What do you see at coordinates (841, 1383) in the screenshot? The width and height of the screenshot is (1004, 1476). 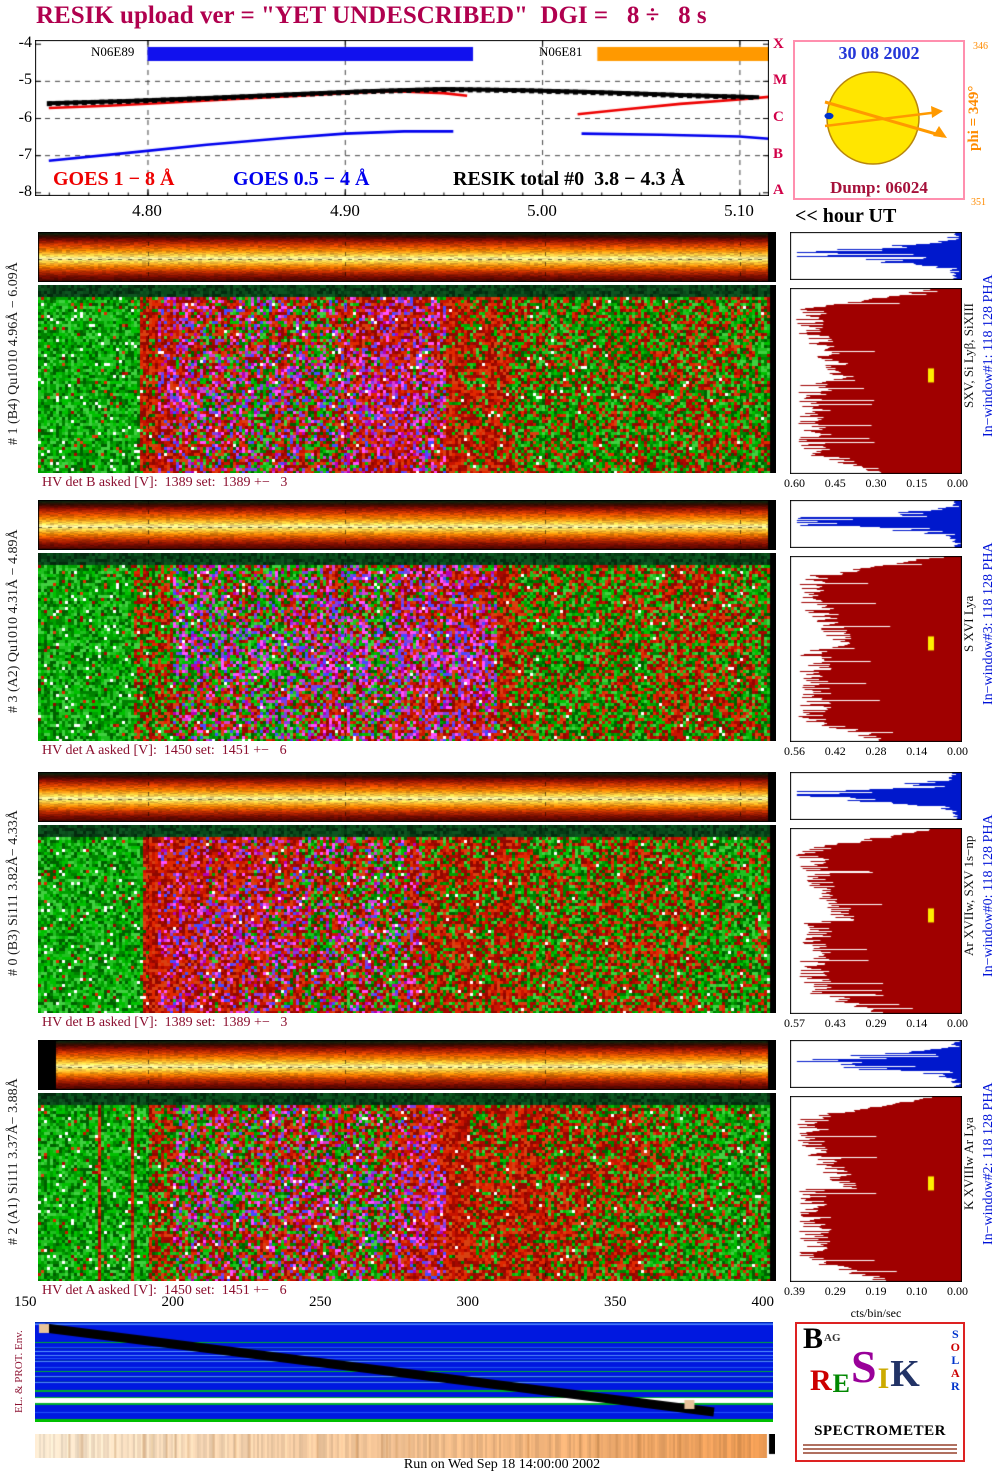 I see `logo-letter: E` at bounding box center [841, 1383].